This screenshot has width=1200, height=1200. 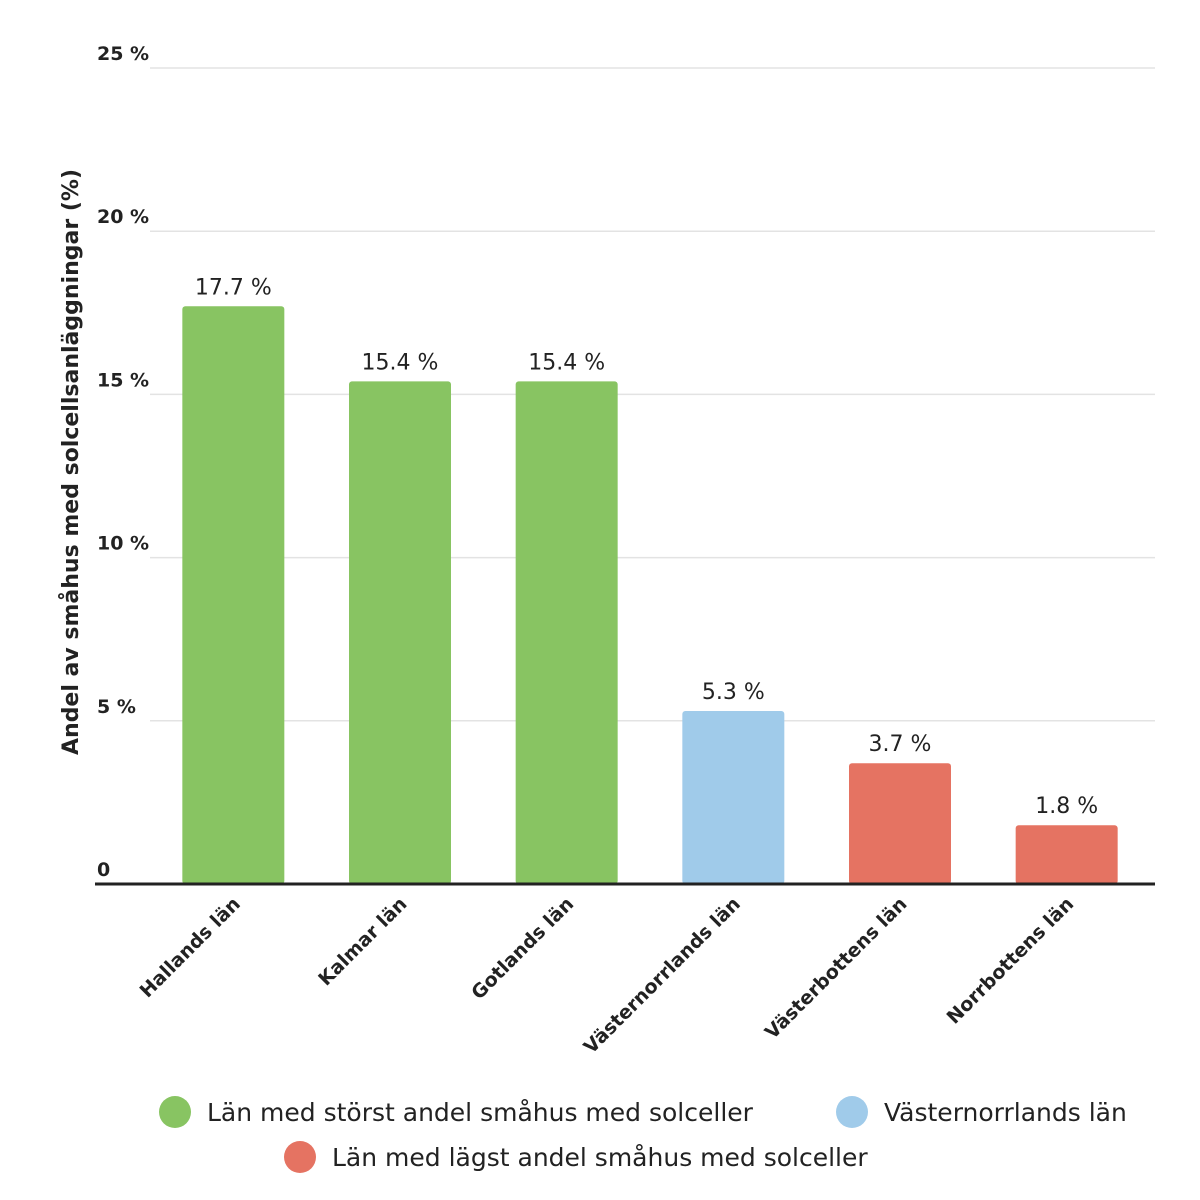 What do you see at coordinates (103, 870) in the screenshot?
I see `y-tick-label: 0` at bounding box center [103, 870].